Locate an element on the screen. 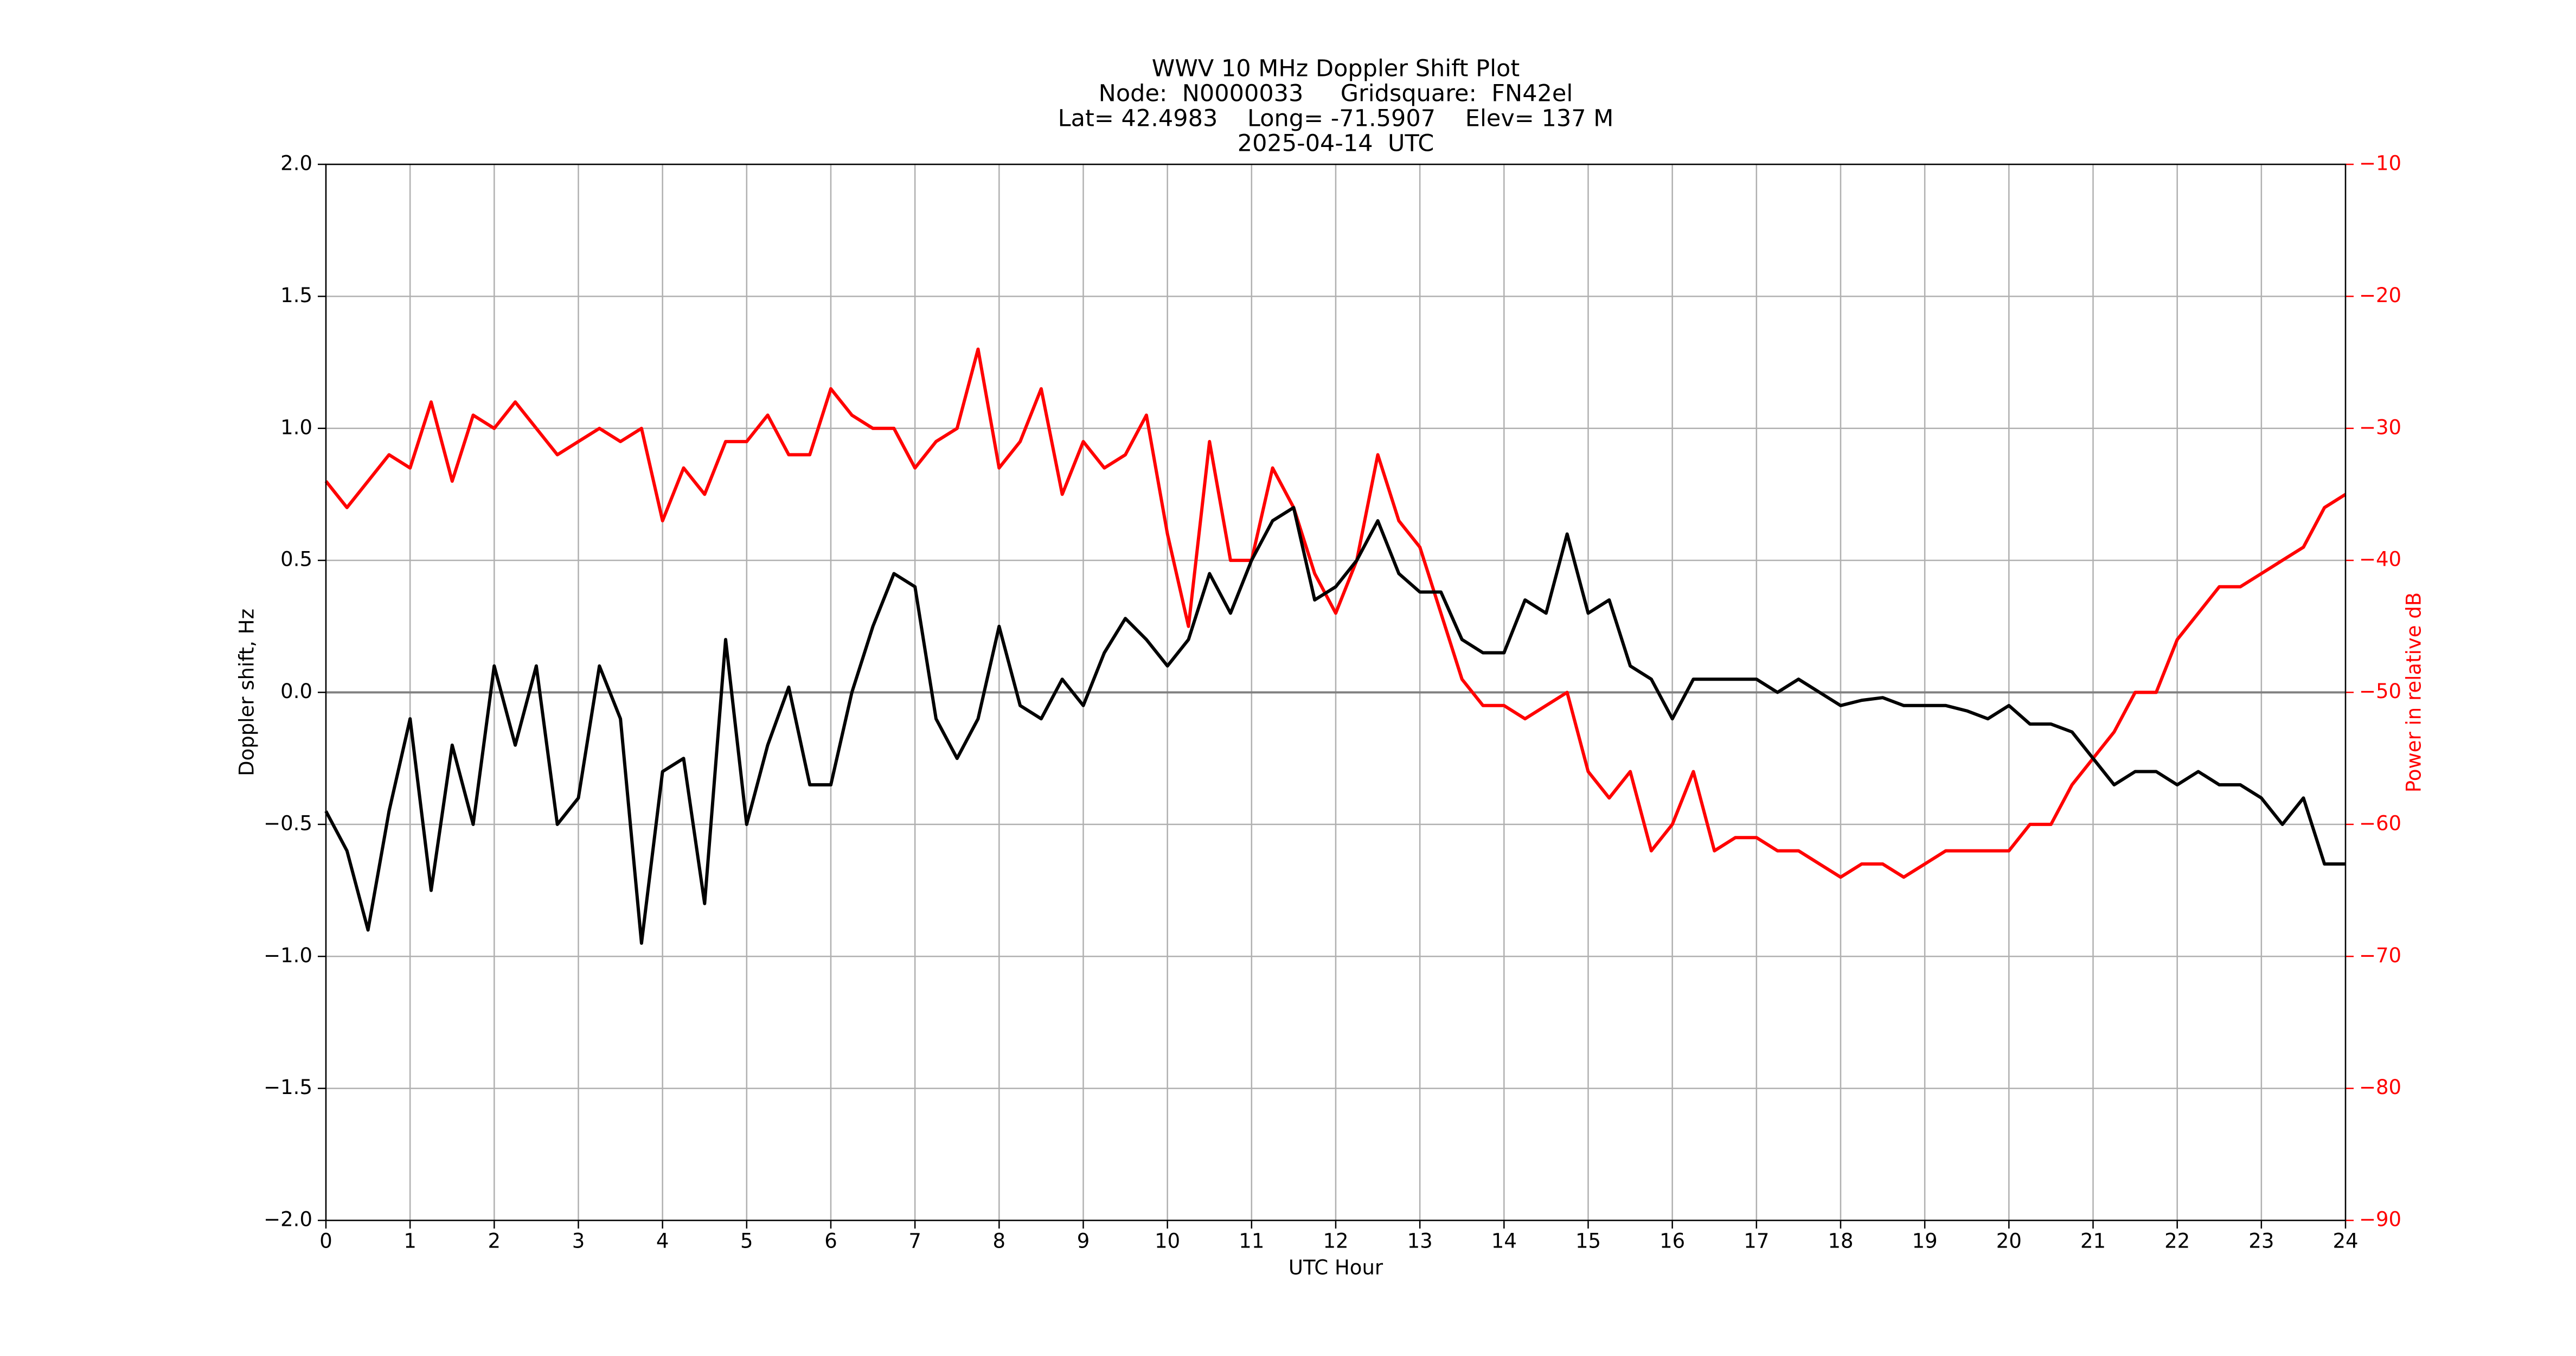 This screenshot has height=1356, width=2576. y-axis-label: Doppler shift, Hz is located at coordinates (247, 692).